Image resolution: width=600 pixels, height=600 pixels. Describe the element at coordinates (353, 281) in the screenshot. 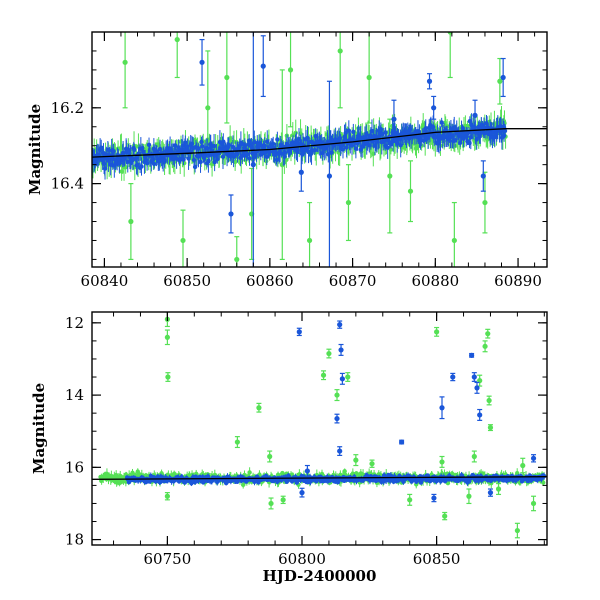

I see `x-tick-label: 60870` at that location.